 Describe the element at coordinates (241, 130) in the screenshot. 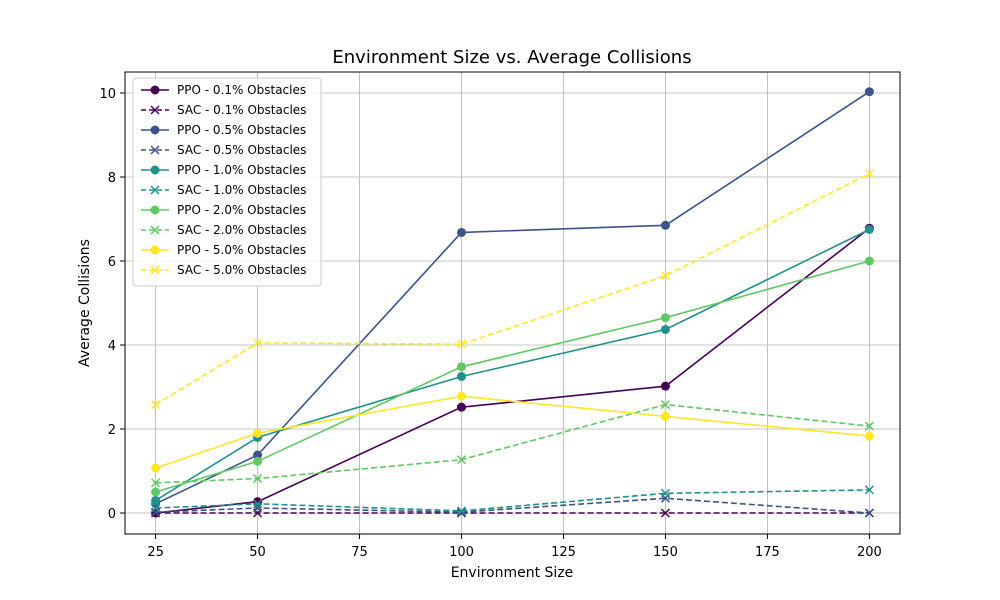

I see `legend-label: PPO - 0.5% Obstacles` at that location.